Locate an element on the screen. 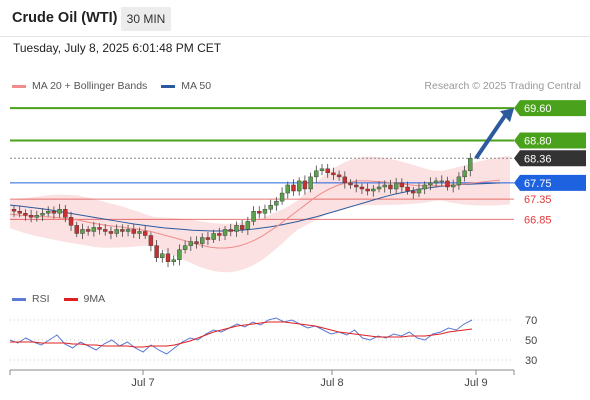 This screenshot has width=590, height=400. legend-9ma-label: 9MA is located at coordinates (94, 299).